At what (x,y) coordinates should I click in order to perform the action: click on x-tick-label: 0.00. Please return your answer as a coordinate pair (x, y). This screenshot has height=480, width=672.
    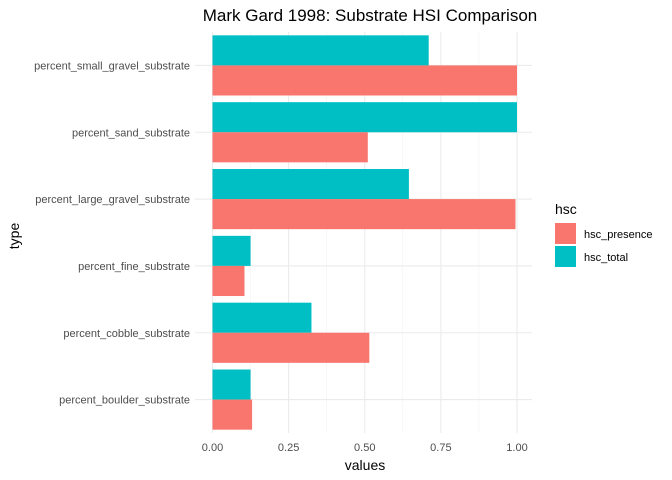
    Looking at the image, I should click on (212, 448).